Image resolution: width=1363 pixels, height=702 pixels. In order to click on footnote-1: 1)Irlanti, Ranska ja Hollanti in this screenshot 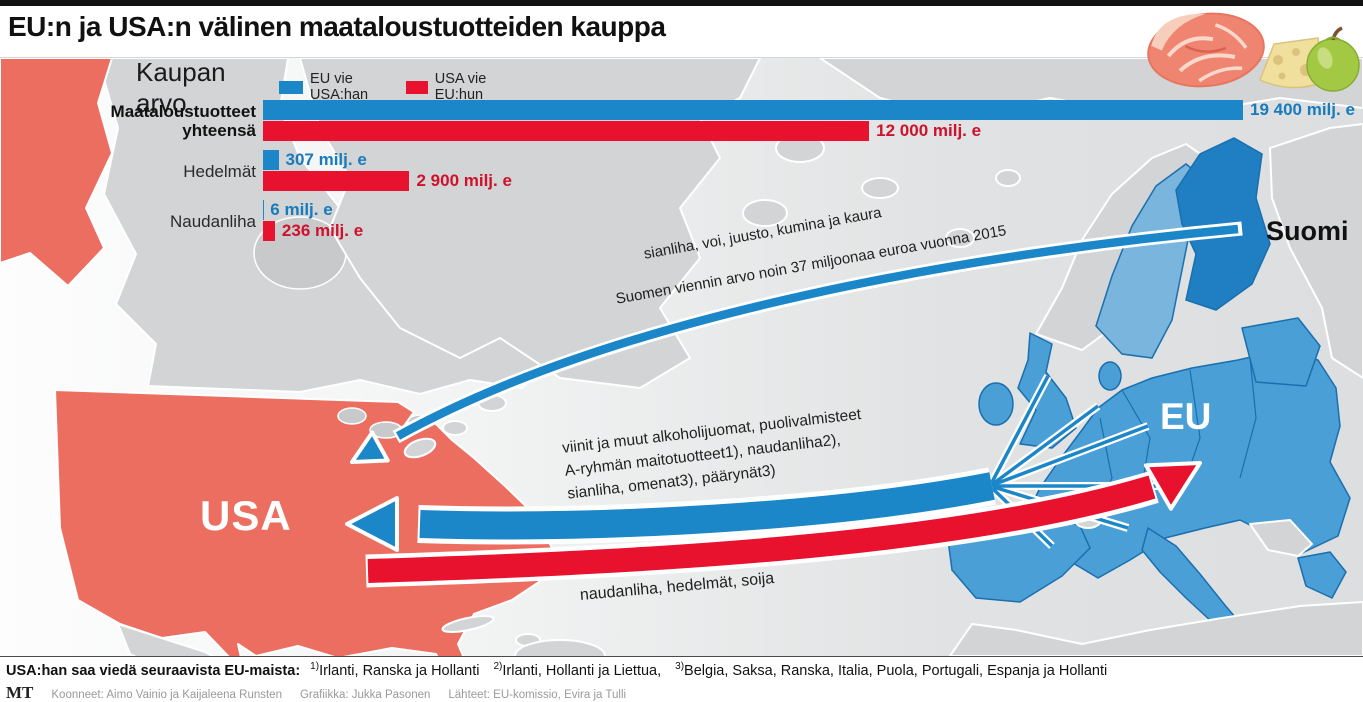, I will do `click(395, 670)`.